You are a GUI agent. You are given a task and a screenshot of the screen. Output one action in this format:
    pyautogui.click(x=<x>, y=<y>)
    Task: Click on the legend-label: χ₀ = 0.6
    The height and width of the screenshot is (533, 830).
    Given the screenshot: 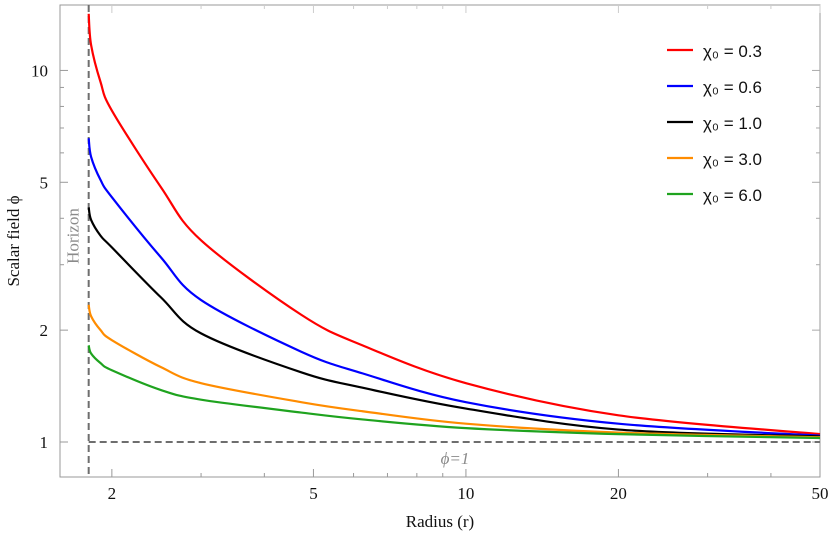 What is the action you would take?
    pyautogui.click(x=732, y=87)
    